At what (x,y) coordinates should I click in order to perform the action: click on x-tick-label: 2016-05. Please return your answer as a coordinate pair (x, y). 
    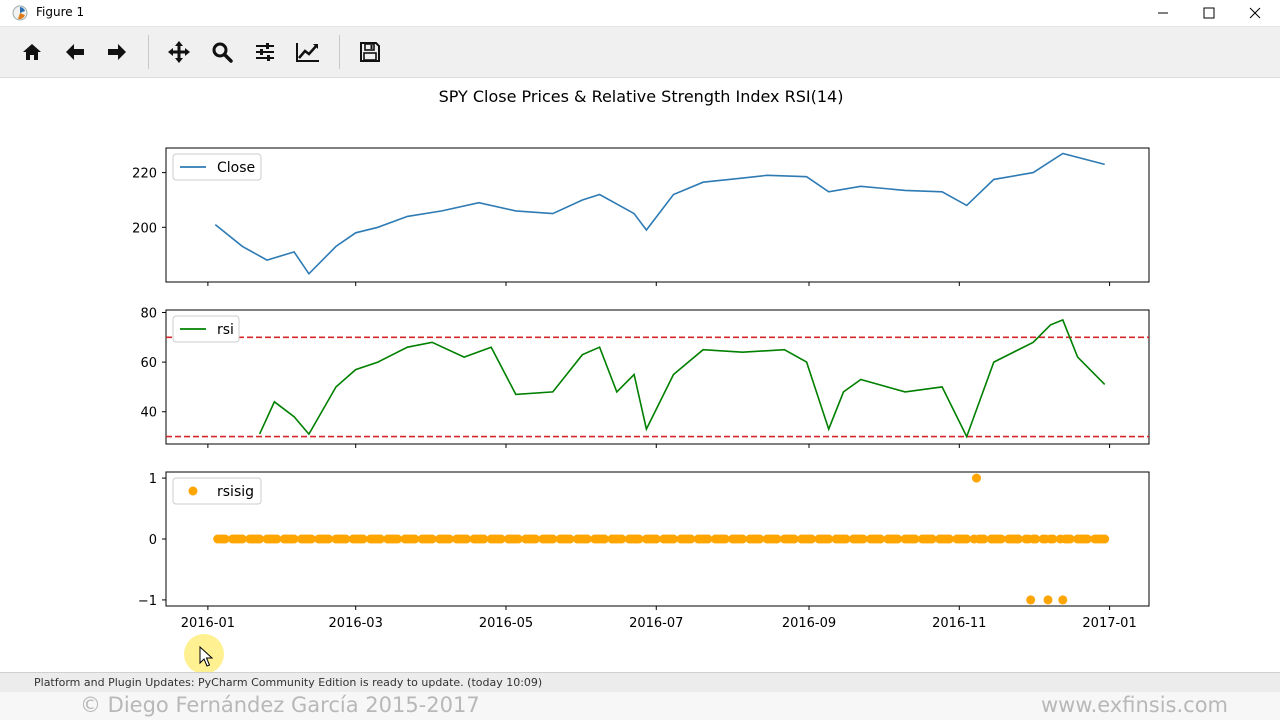
    Looking at the image, I should click on (506, 623).